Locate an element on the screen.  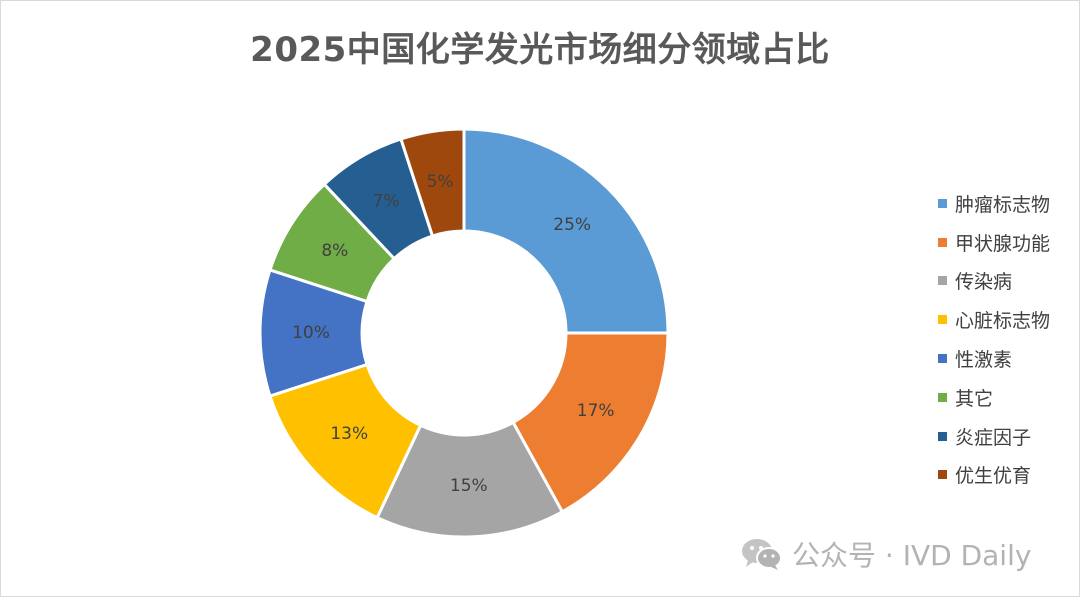
legend-item: 甲状腺功能 is located at coordinates (994, 242).